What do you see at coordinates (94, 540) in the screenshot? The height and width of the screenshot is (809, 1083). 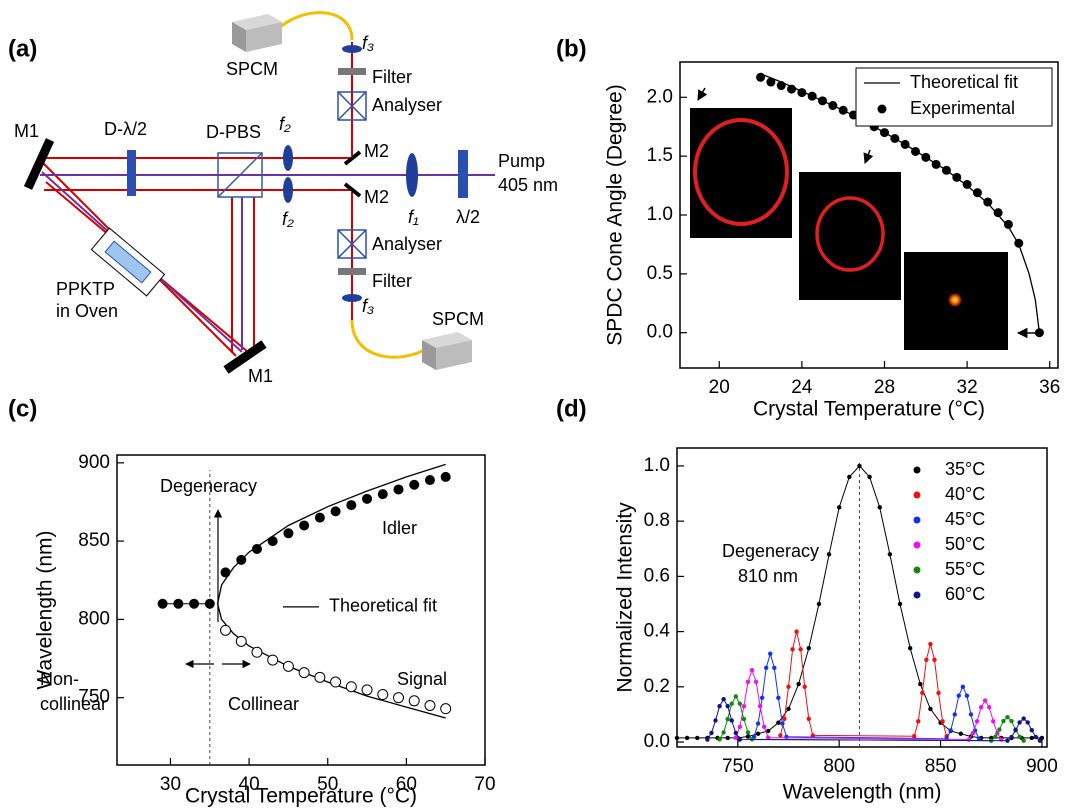 I see `y-tick-label: 850` at bounding box center [94, 540].